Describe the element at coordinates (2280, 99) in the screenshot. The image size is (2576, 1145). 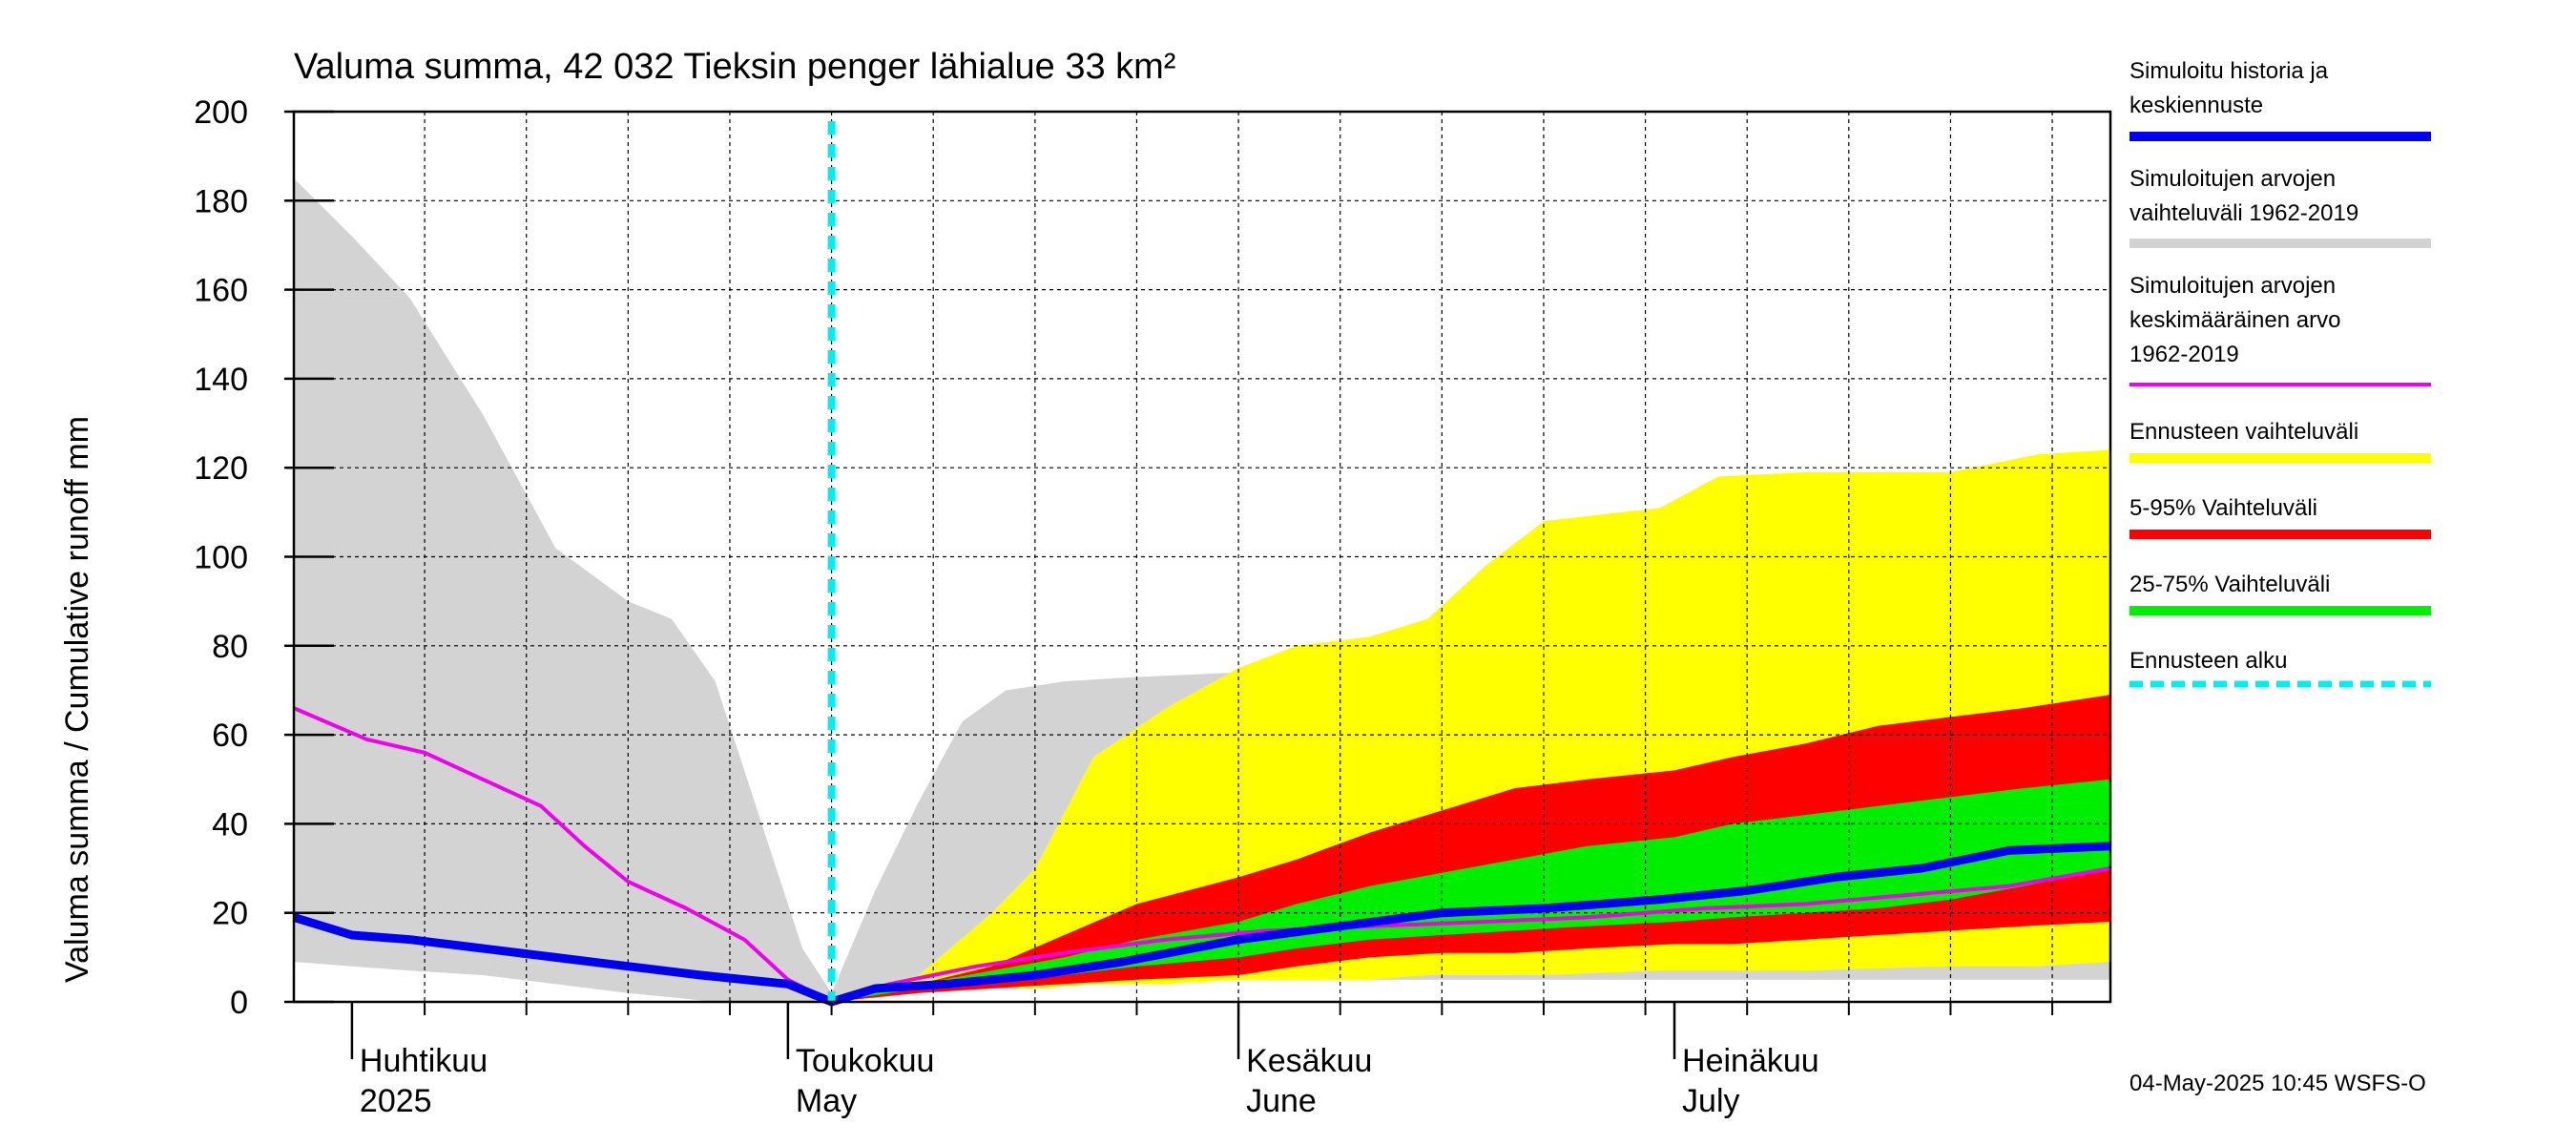
I see `legend-item-1: Simuloitu historia ja keskiennuste` at that location.